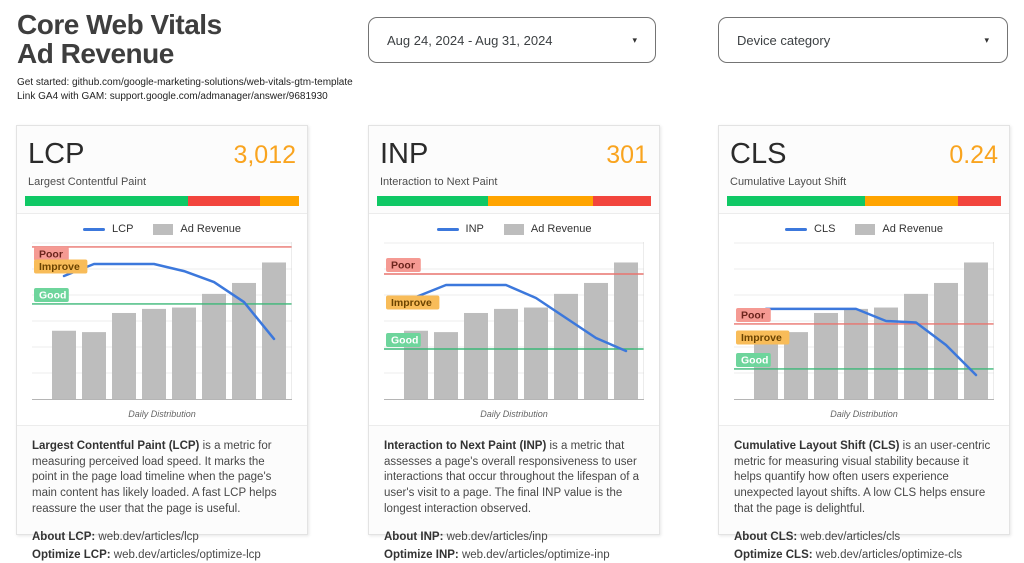  Describe the element at coordinates (147, 537) in the screenshot. I see `about-url: web.dev/articles/lcp` at that location.